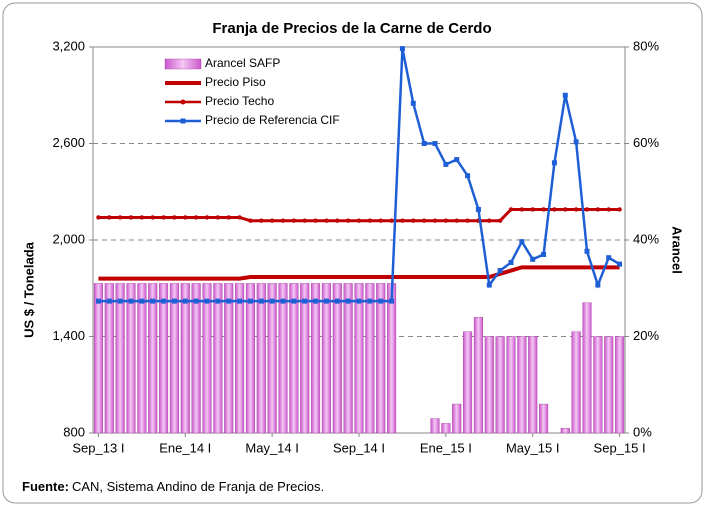  Describe the element at coordinates (242, 63) in the screenshot. I see `legend-label: Arancel SAFP` at that location.